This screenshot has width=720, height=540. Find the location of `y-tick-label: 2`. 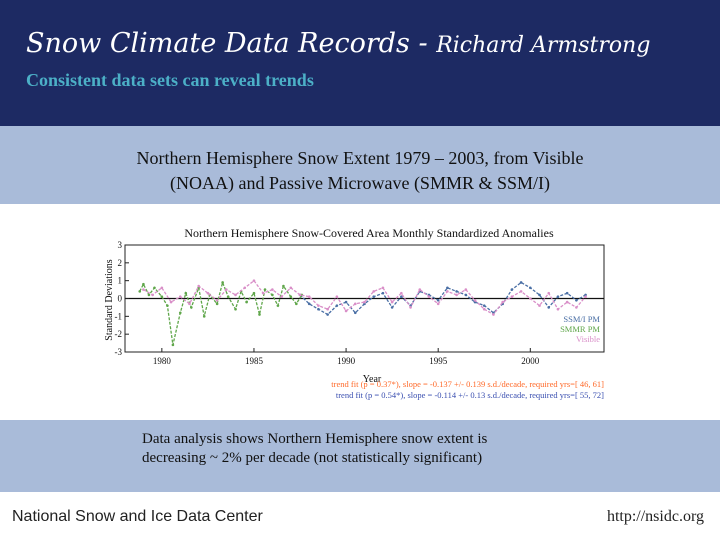

y-tick-label: 2 is located at coordinates (120, 263).